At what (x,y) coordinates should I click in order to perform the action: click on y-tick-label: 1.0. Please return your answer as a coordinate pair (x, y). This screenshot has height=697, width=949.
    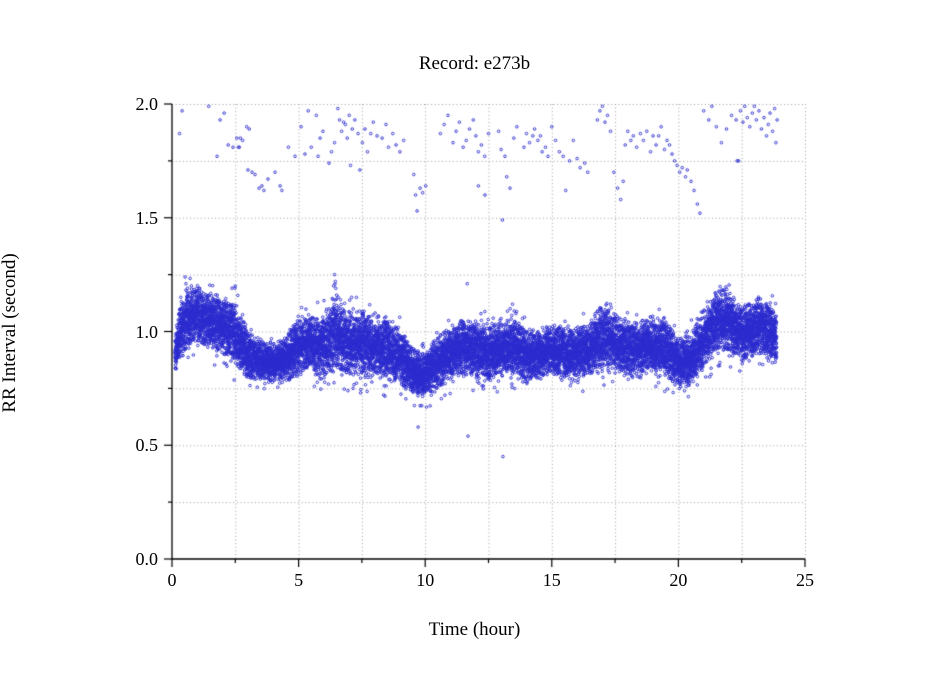
    Looking at the image, I should click on (147, 331).